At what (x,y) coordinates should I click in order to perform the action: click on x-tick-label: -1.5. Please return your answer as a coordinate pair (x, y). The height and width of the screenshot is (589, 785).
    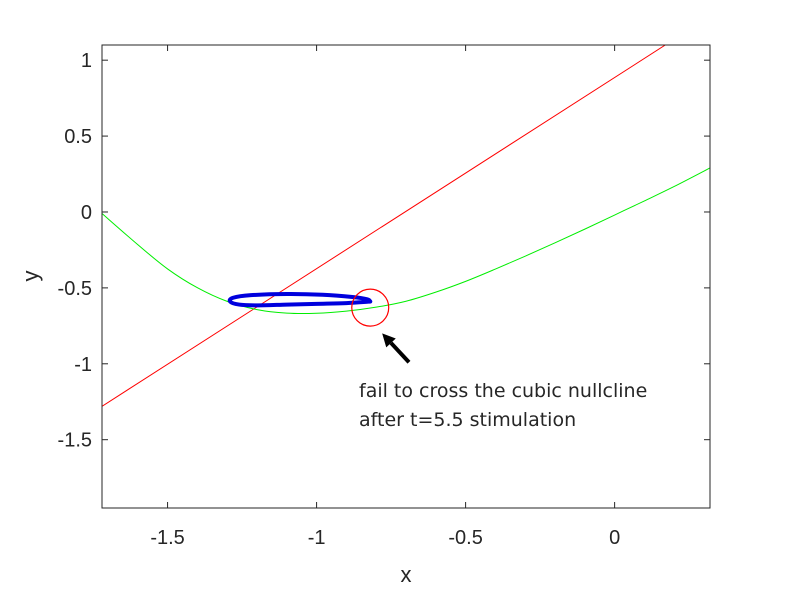
    Looking at the image, I should click on (167, 538).